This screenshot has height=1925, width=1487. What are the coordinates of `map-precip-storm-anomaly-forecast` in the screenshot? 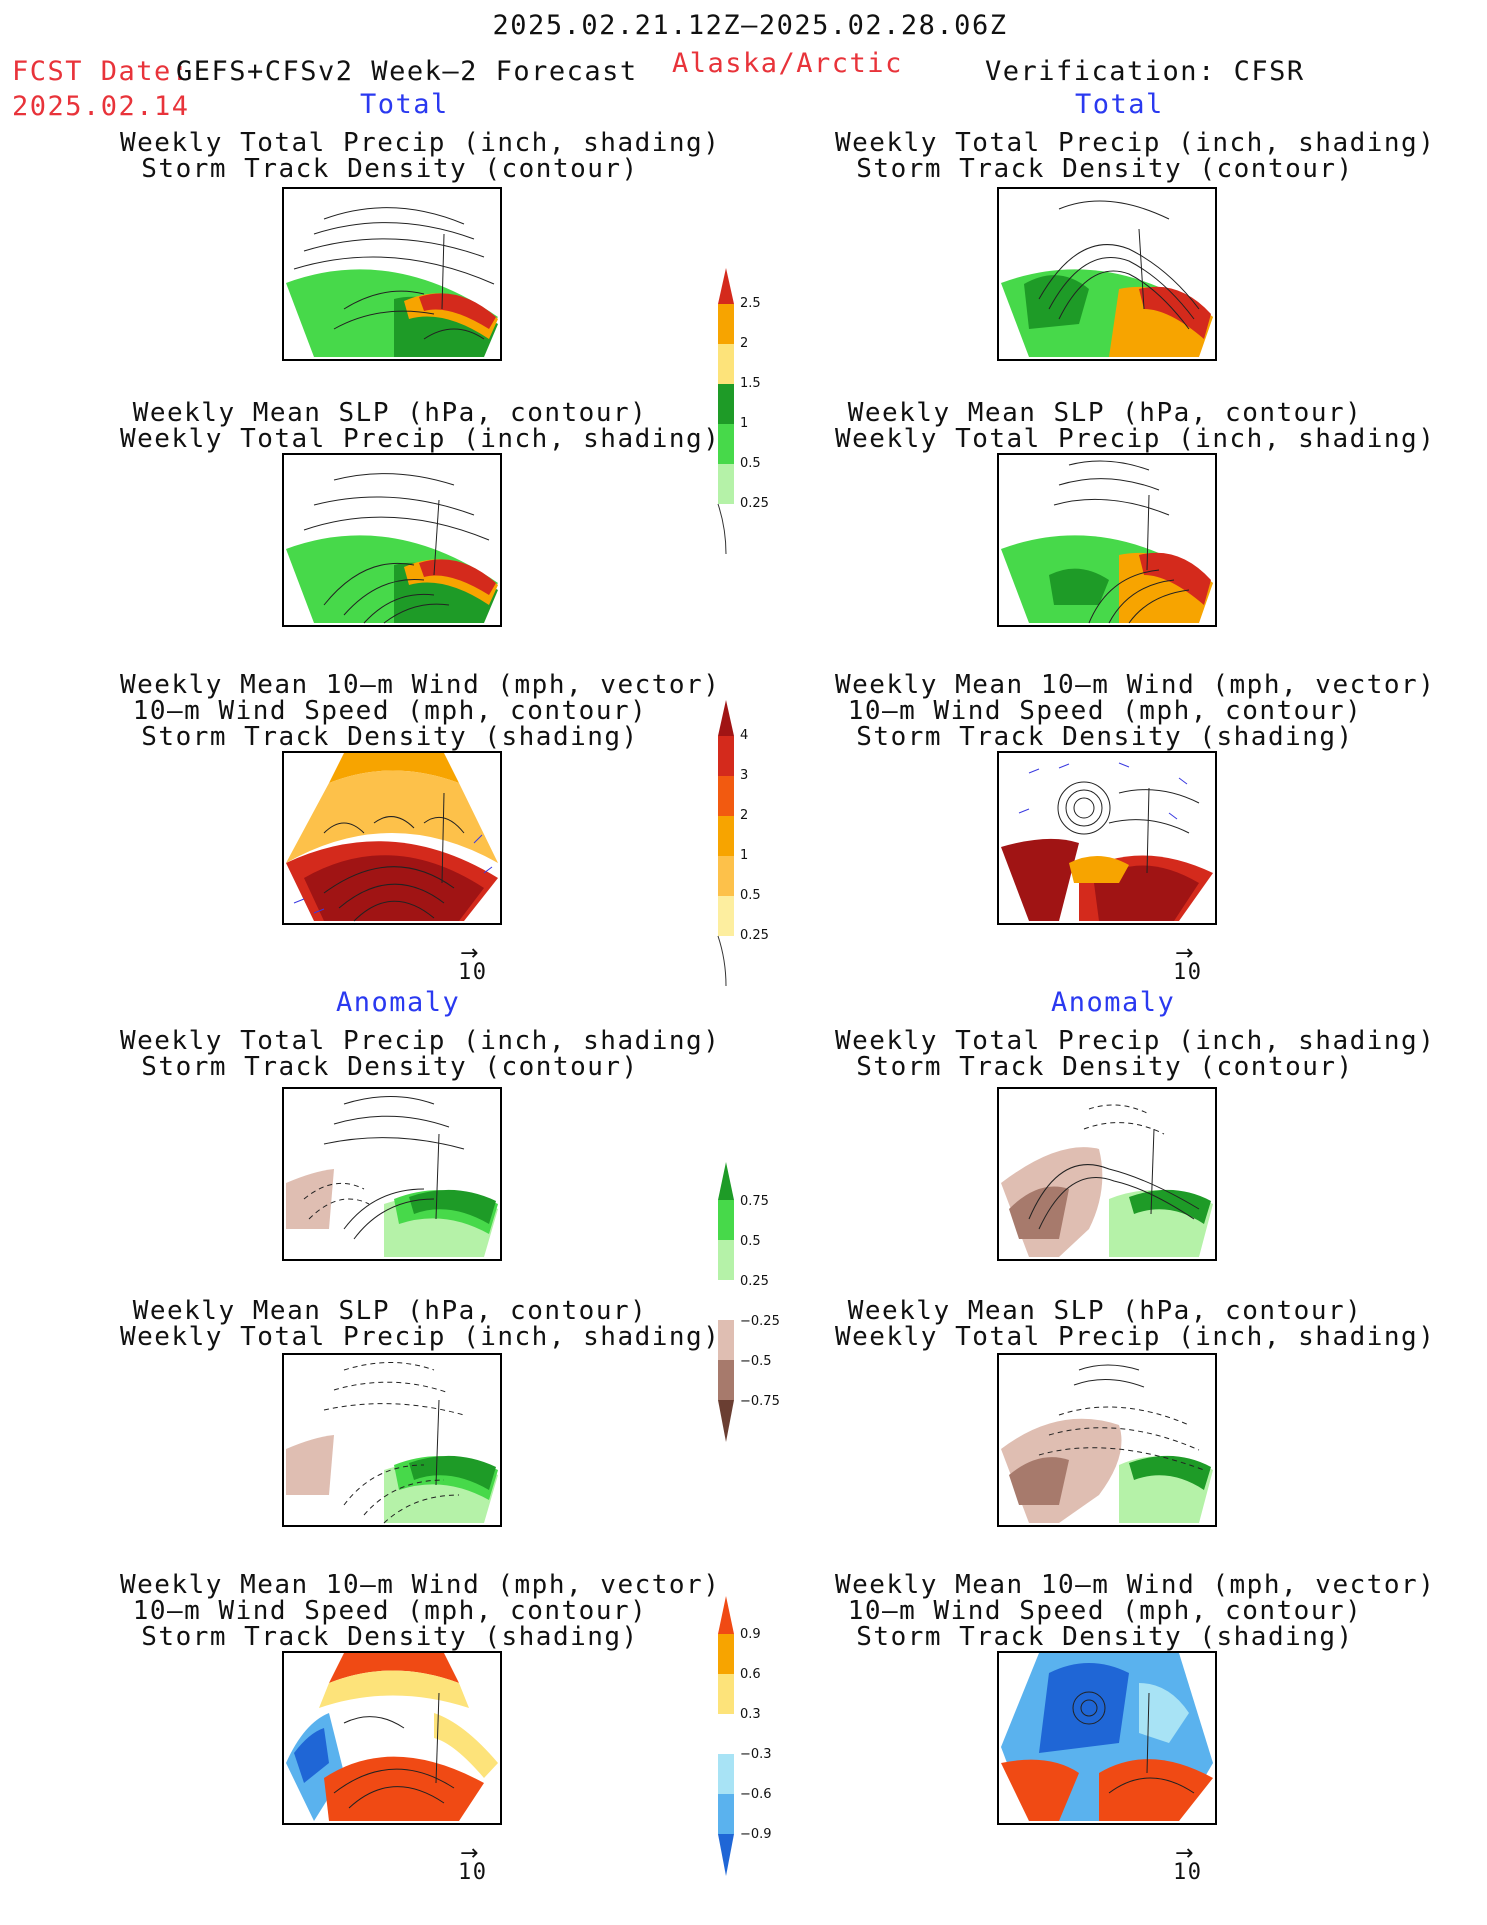 It's located at (392, 1174).